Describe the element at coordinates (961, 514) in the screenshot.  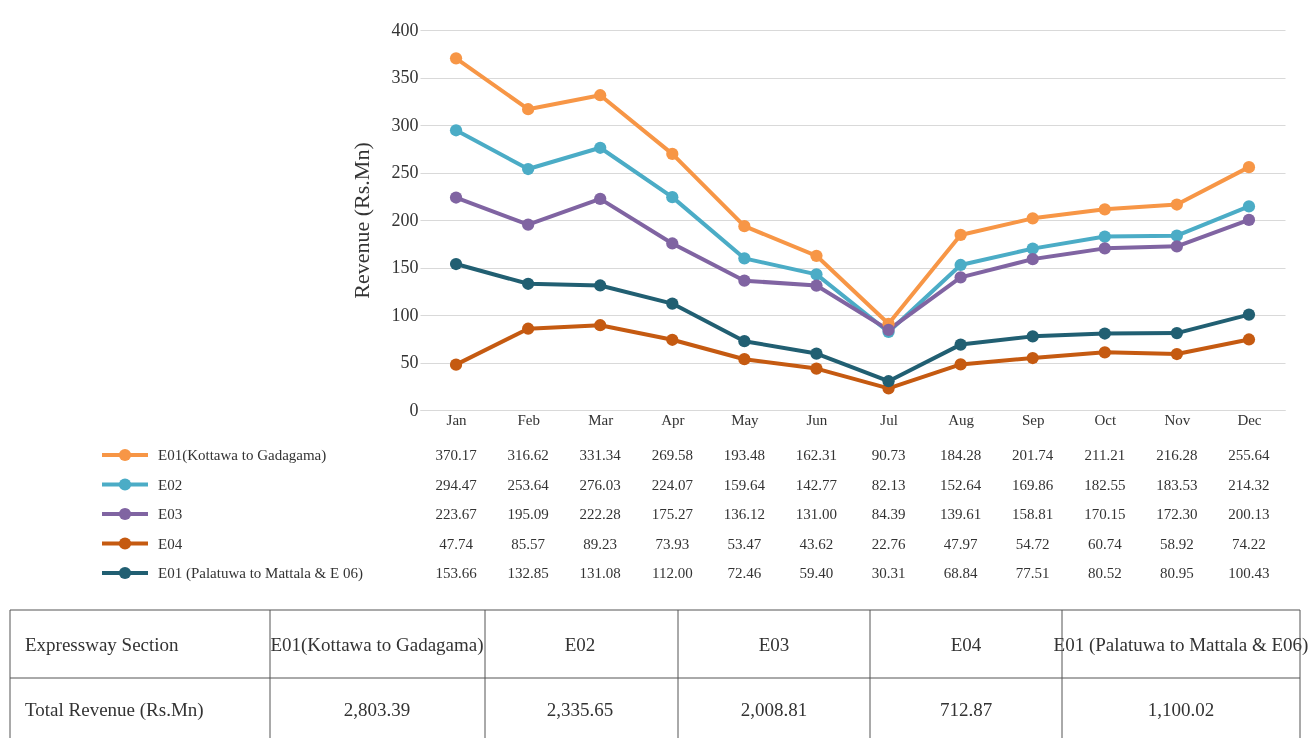
I see `data-label: 139.61` at that location.